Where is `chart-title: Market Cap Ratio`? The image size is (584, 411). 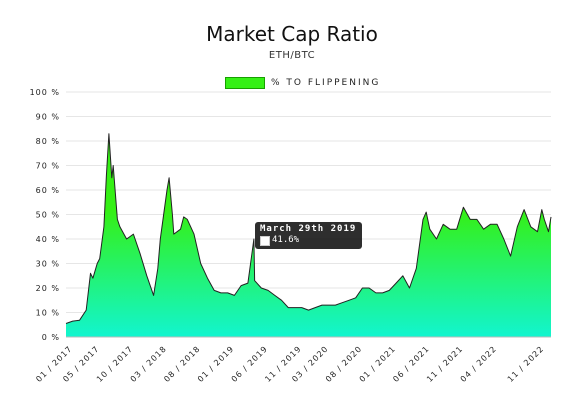
chart-title: Market Cap Ratio is located at coordinates (292, 34).